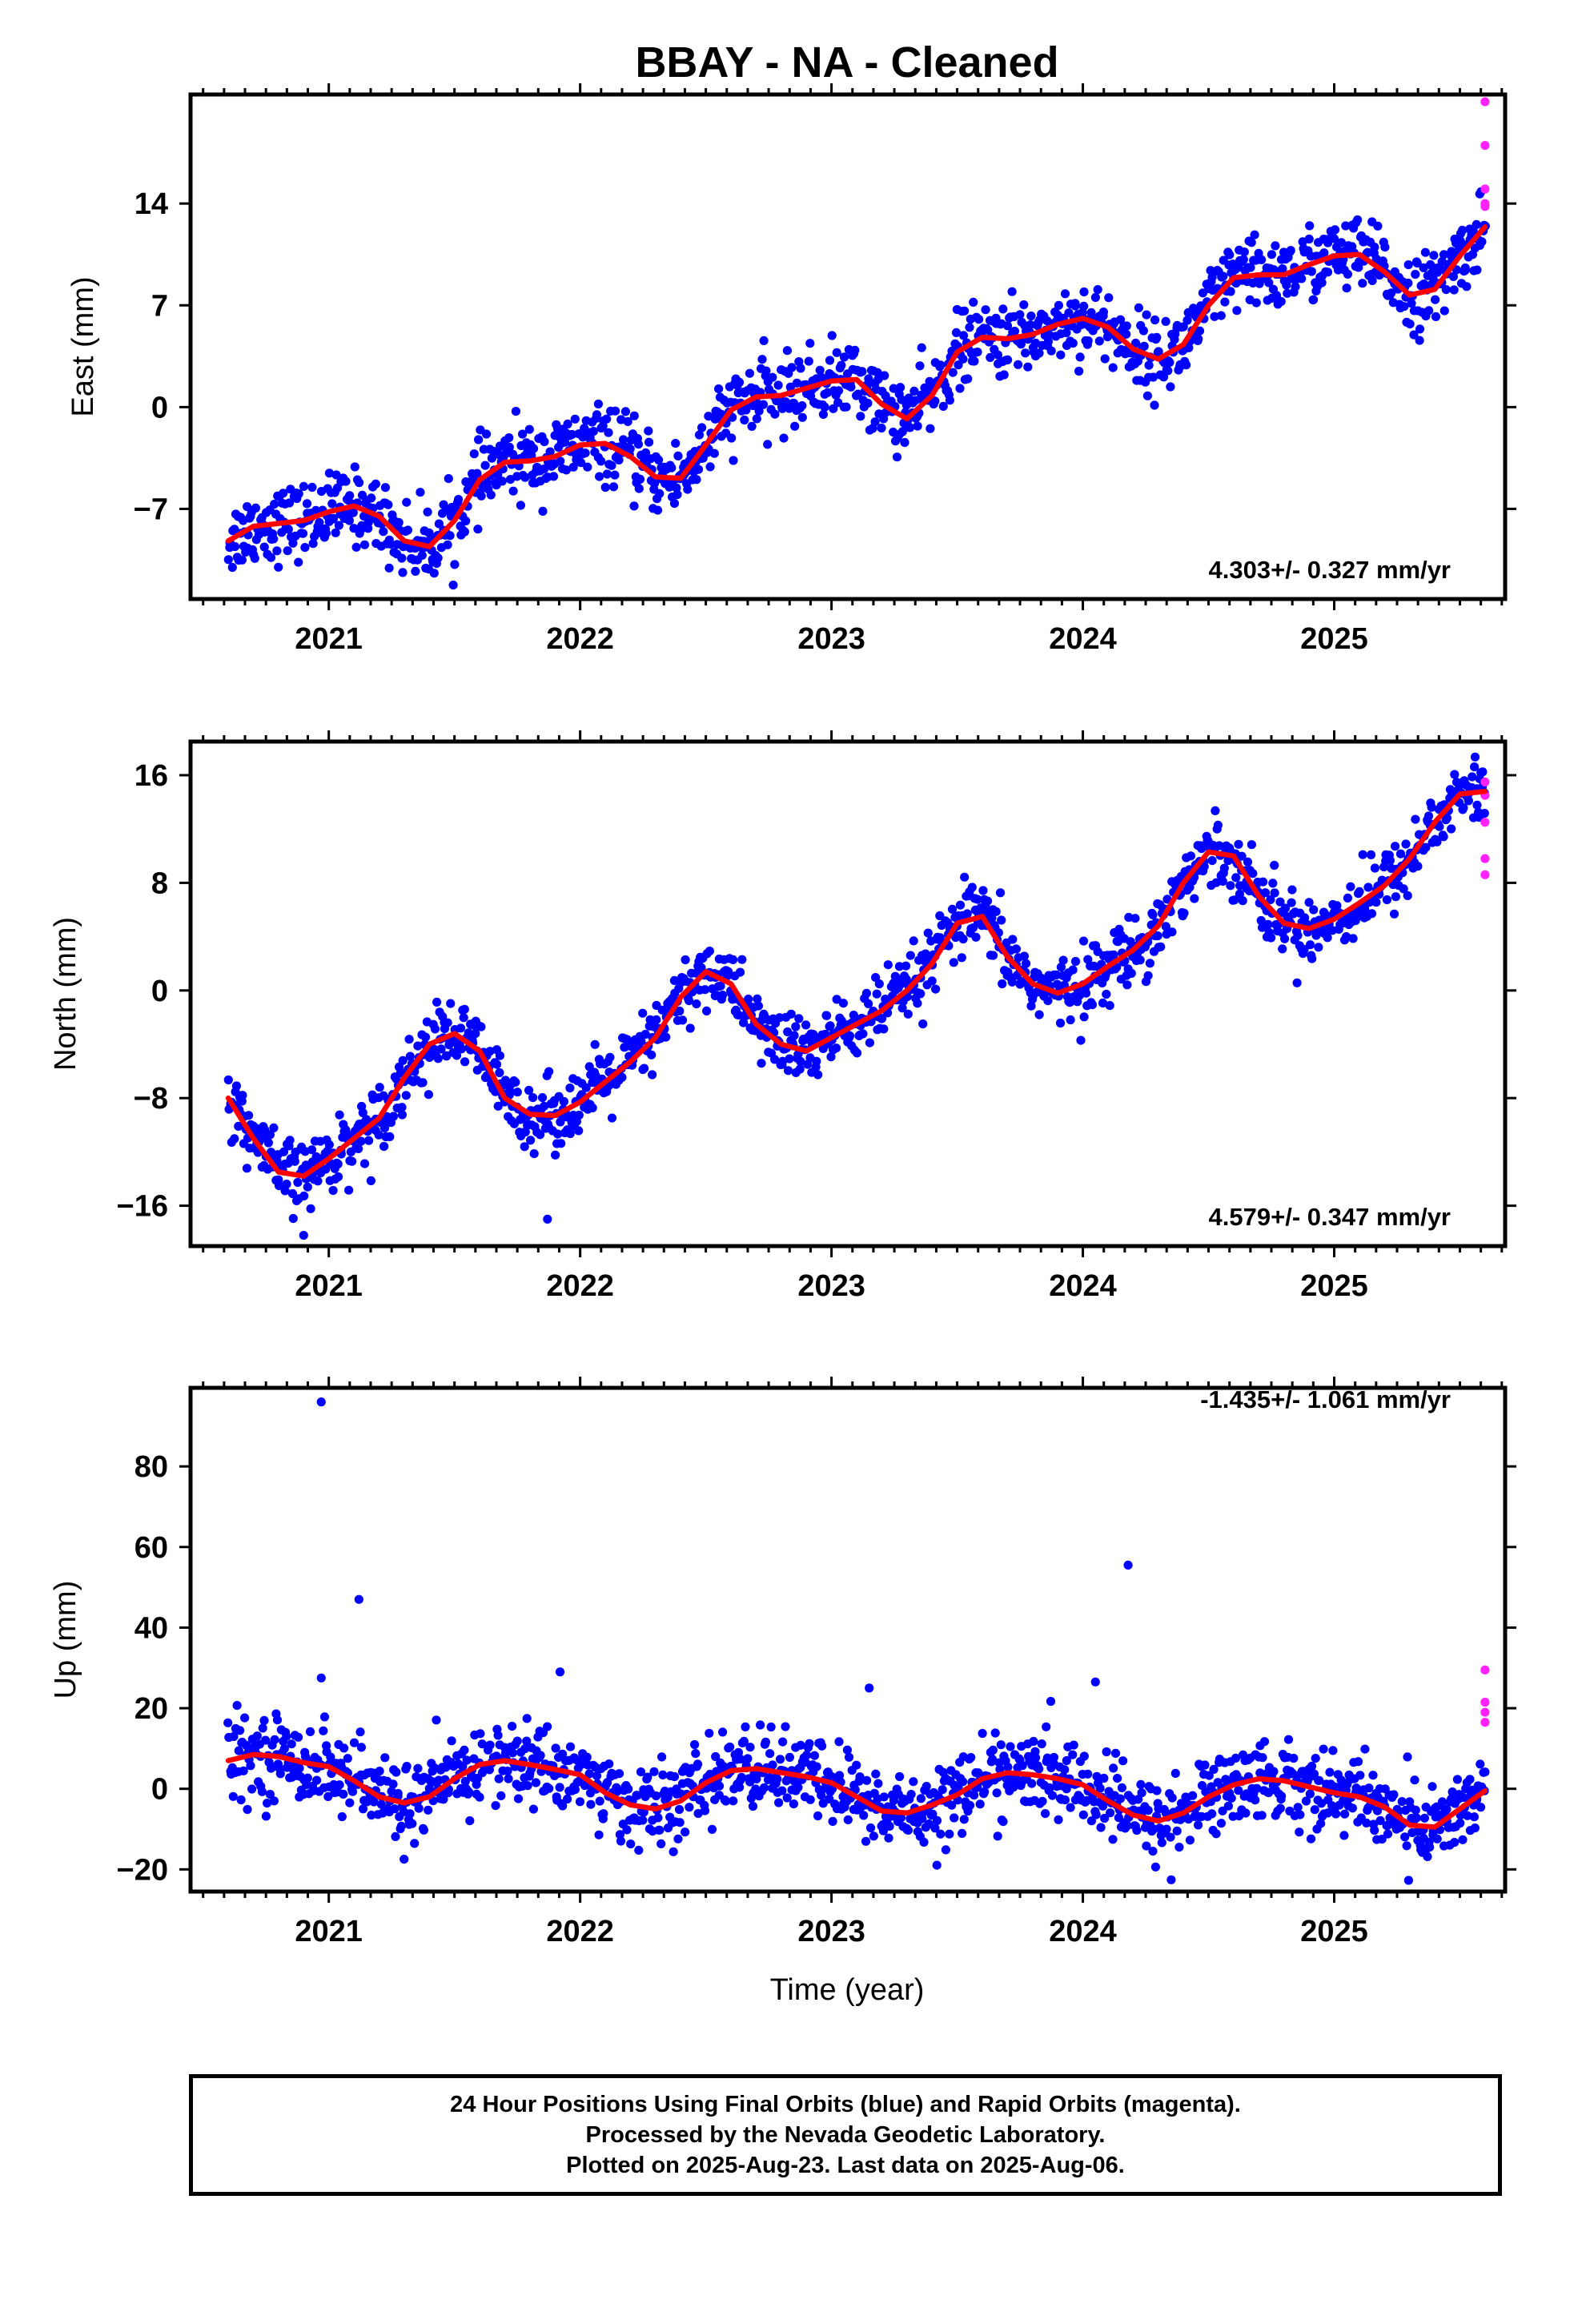 The height and width of the screenshot is (2324, 1582). I want to click on y-tick-label: 16, so click(151, 776).